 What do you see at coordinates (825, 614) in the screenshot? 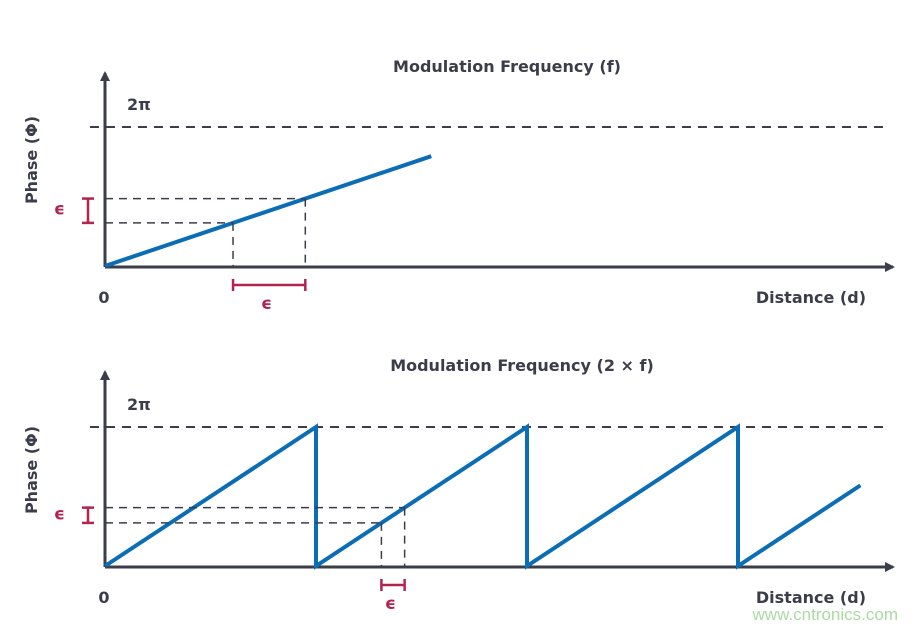
I see `watermark: www.cntronics.com` at bounding box center [825, 614].